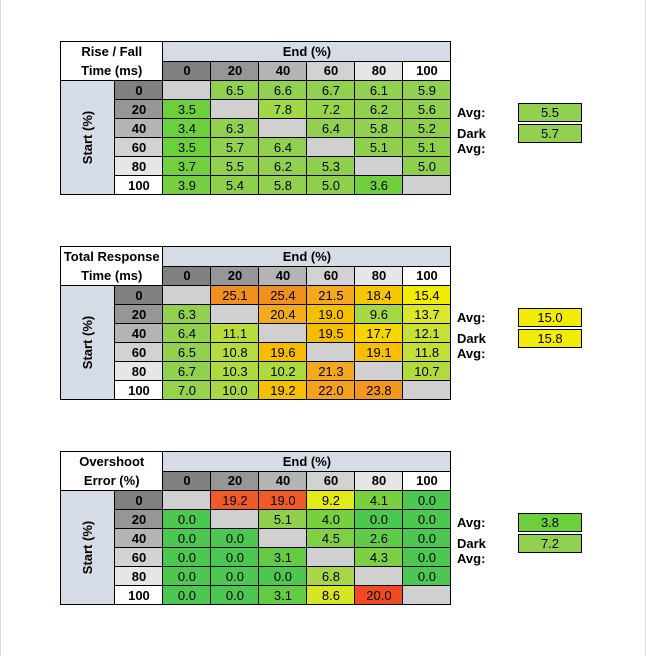  I want to click on table-row: 60 6.5 10.8 19.6 19.1 11.8, so click(256, 352).